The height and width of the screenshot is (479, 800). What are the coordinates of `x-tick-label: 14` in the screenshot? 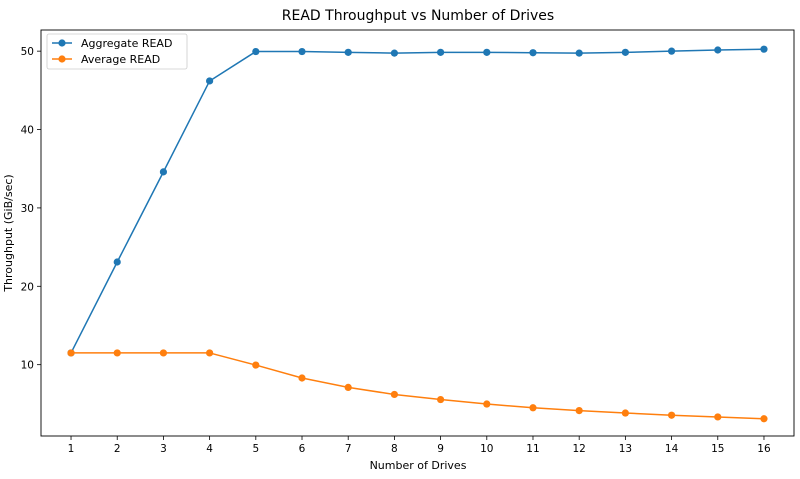 It's located at (672, 449).